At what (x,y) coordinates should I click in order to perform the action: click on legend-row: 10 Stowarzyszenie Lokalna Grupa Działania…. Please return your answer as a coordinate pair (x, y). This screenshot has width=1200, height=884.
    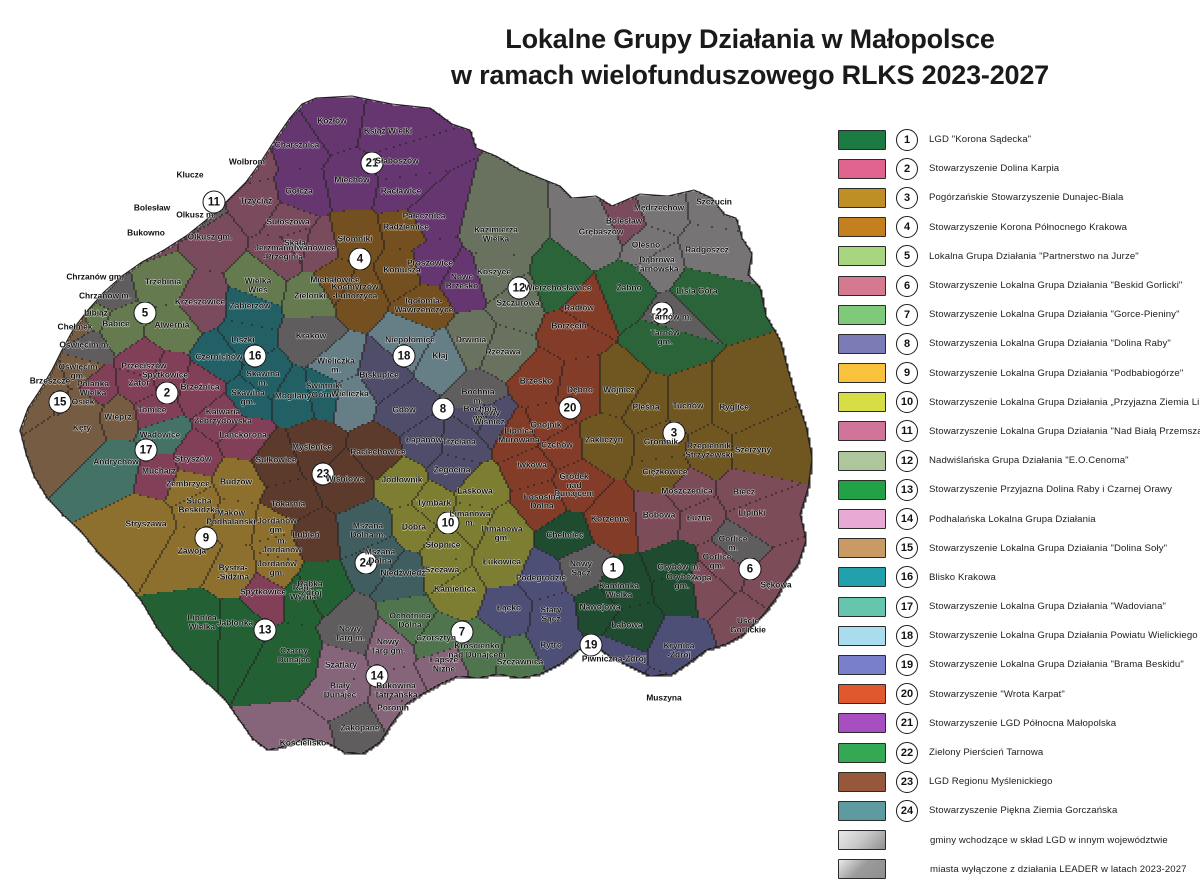
    Looking at the image, I should click on (1019, 402).